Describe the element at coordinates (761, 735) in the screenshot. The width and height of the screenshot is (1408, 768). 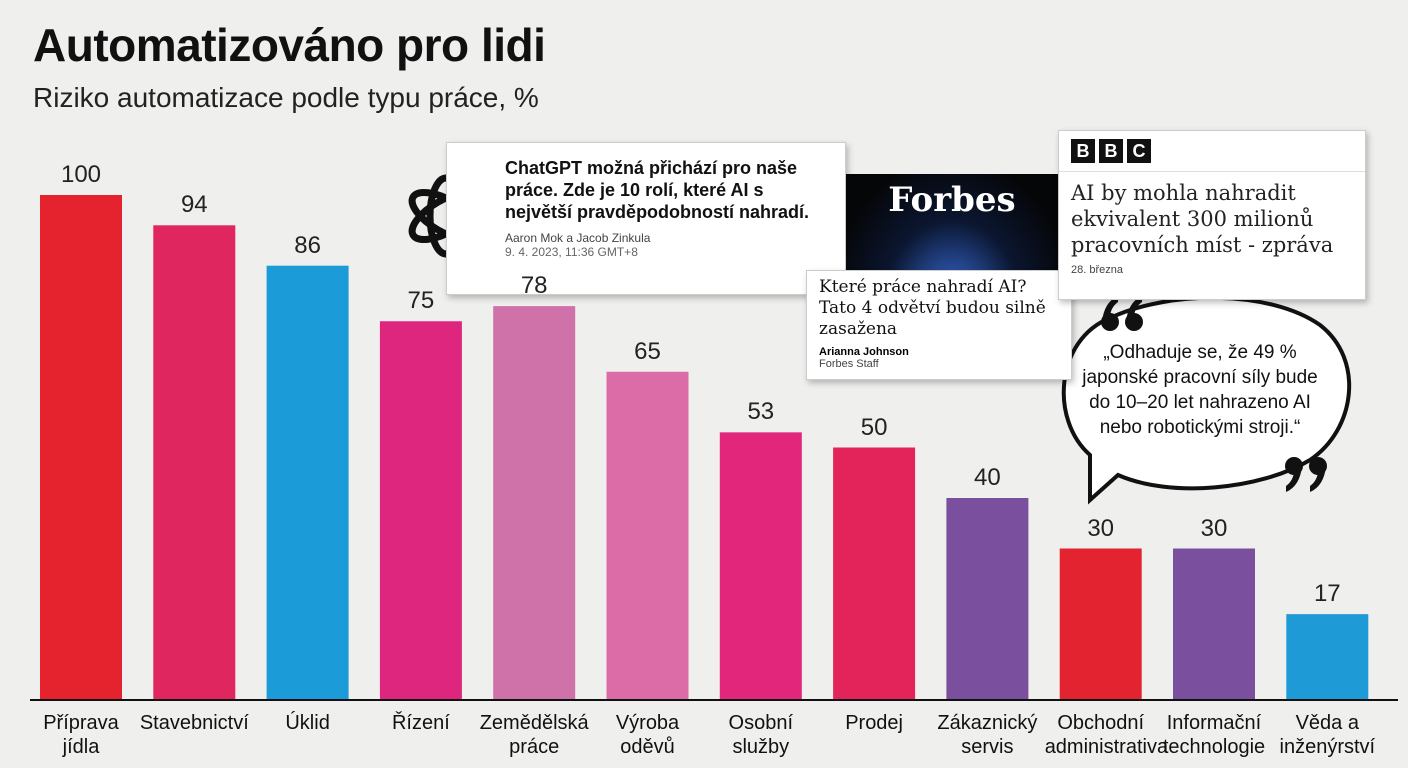
I see `x-tick-label: Osobní služby` at that location.